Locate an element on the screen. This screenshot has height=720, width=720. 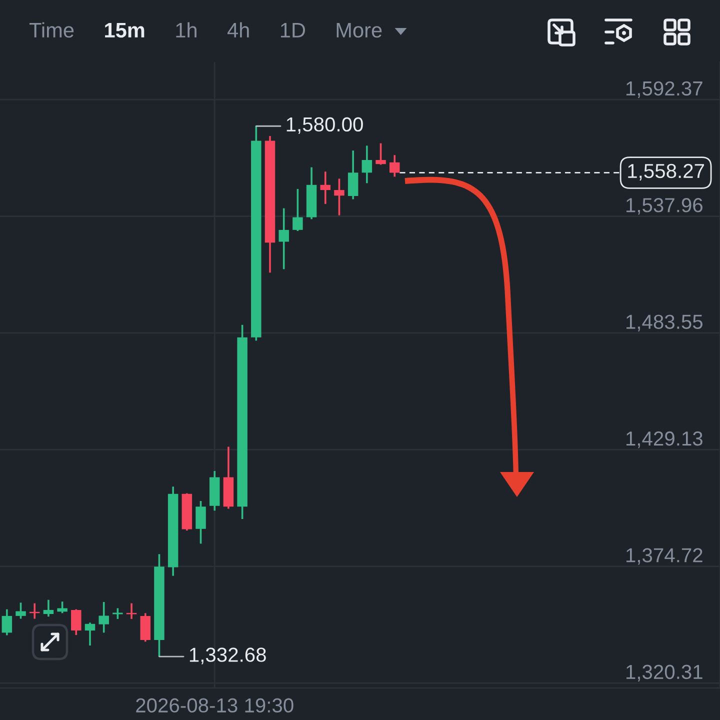
x-tick-label: 2026-08-13 19:30 is located at coordinates (215, 705).